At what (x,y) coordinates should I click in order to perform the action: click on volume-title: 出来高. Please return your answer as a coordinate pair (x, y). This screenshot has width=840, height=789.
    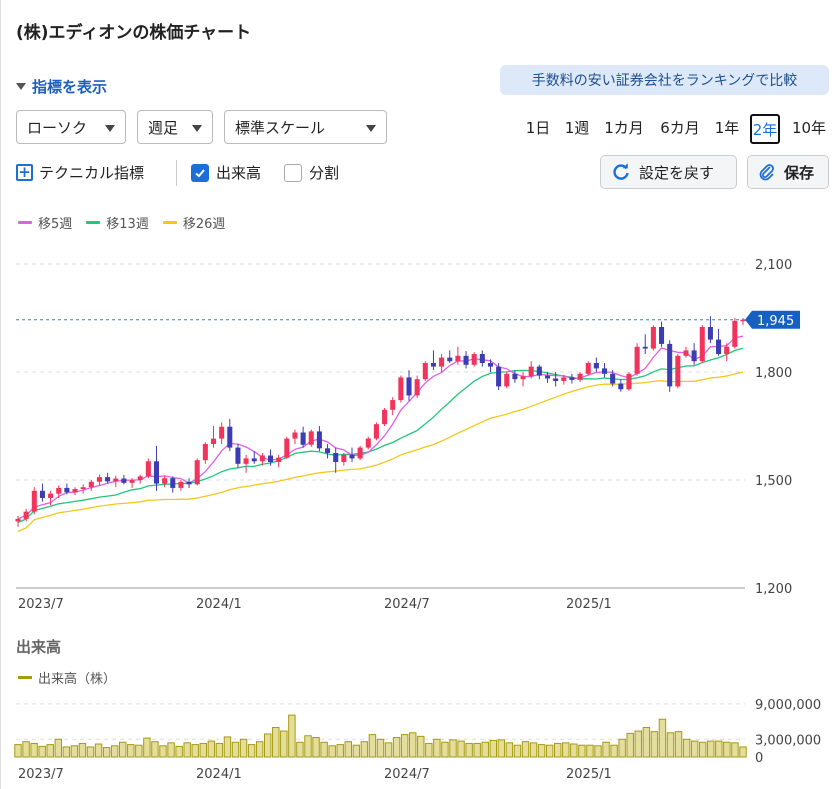
    Looking at the image, I should click on (39, 647).